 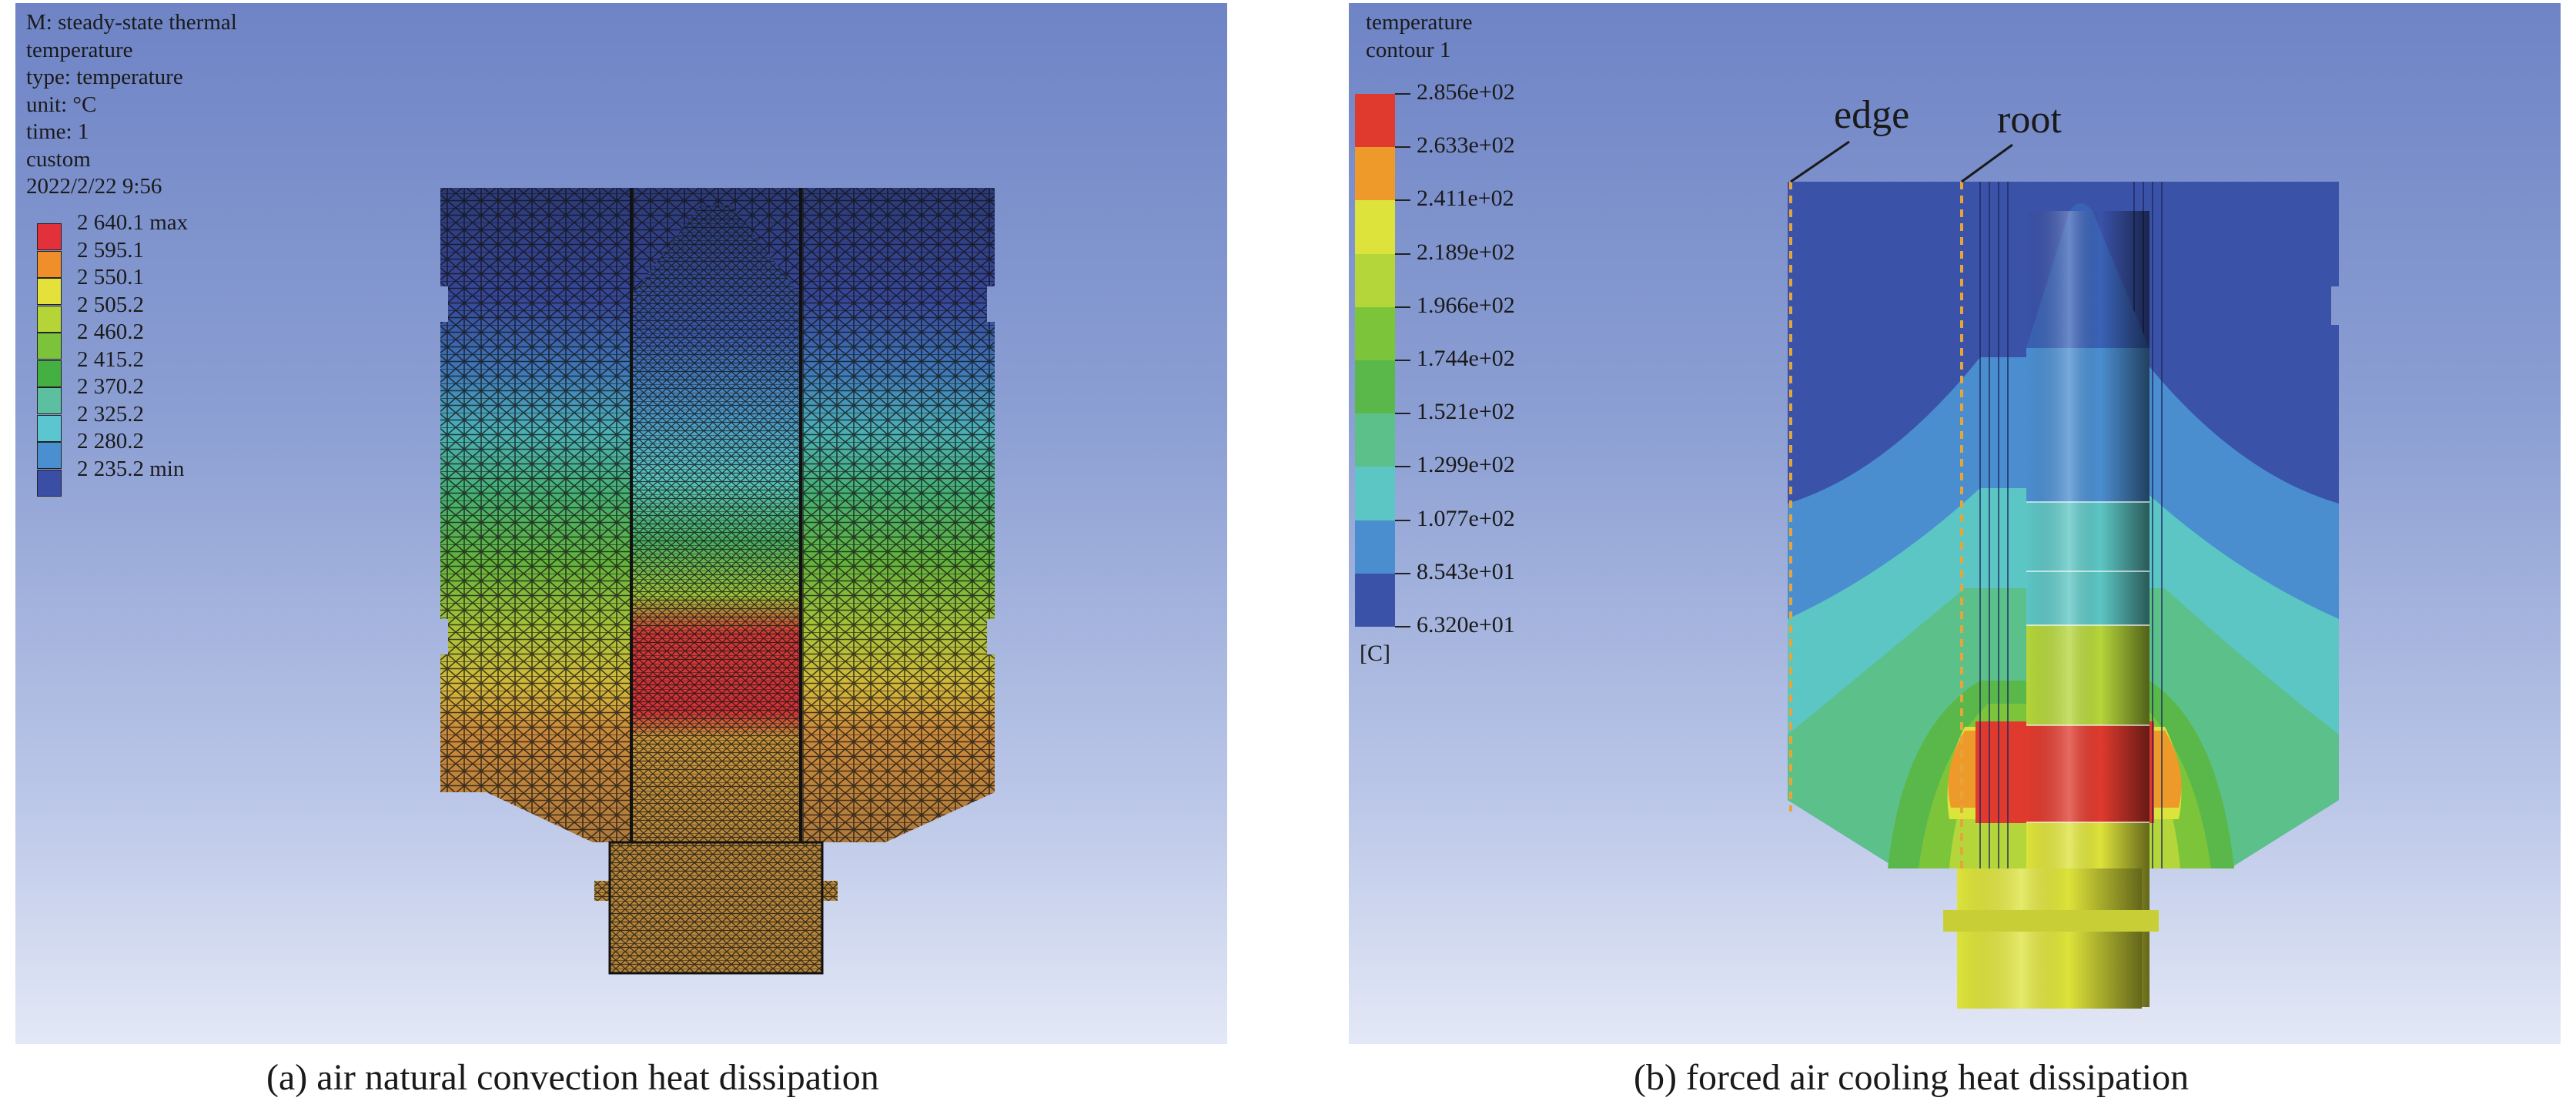 What do you see at coordinates (1466, 305) in the screenshot?
I see `legend-value: 1.966e+02` at bounding box center [1466, 305].